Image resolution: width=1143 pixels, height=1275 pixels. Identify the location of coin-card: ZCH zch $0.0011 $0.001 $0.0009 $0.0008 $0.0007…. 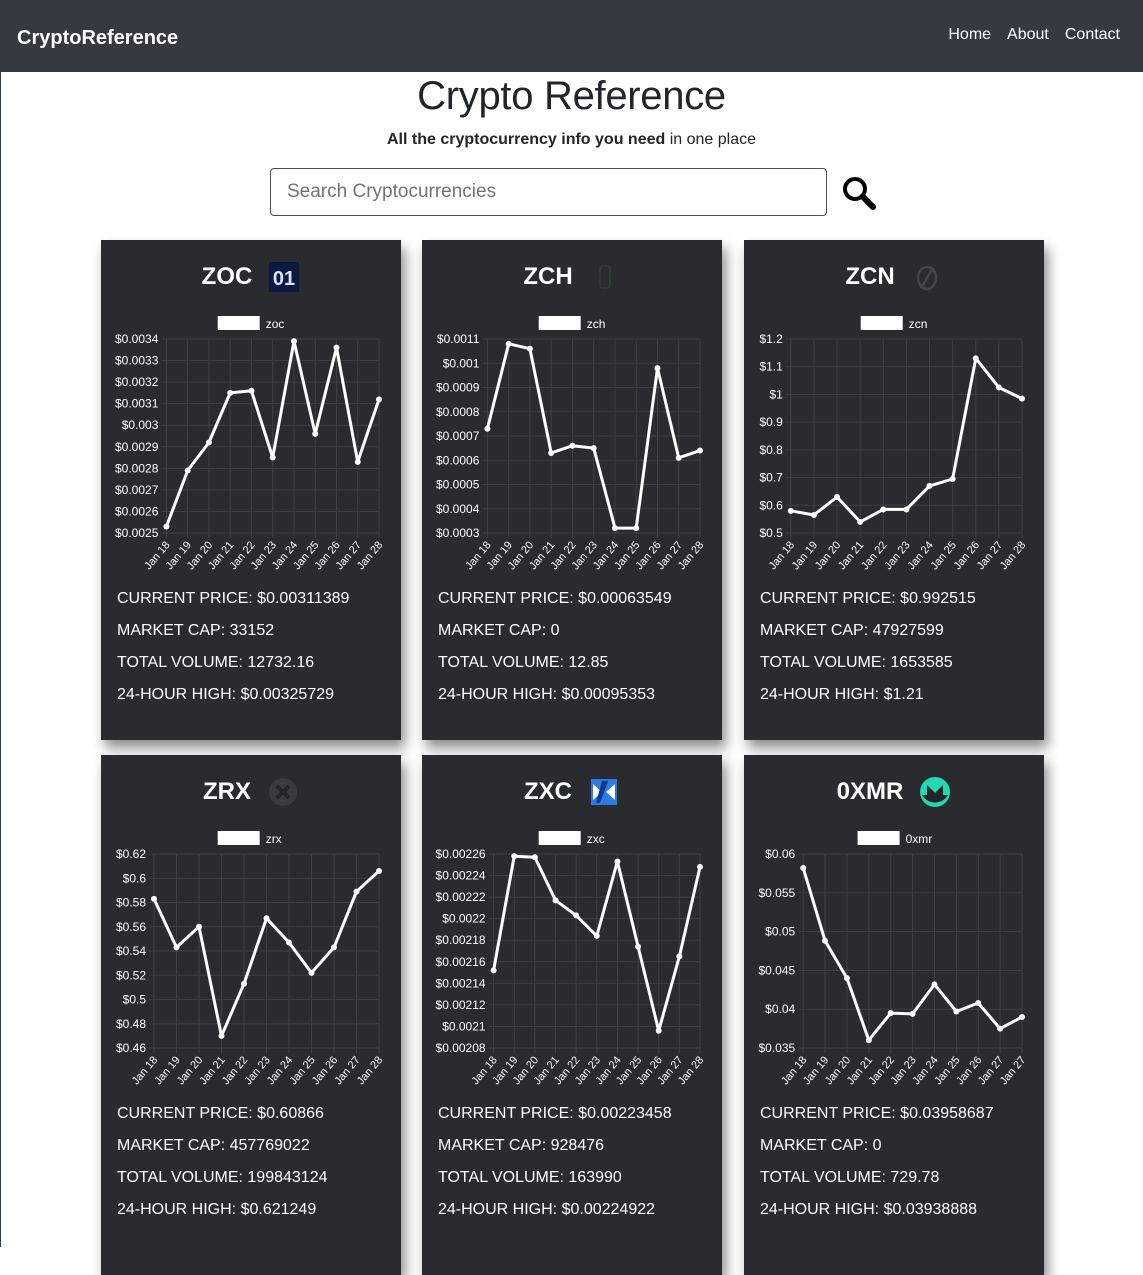
(572, 490).